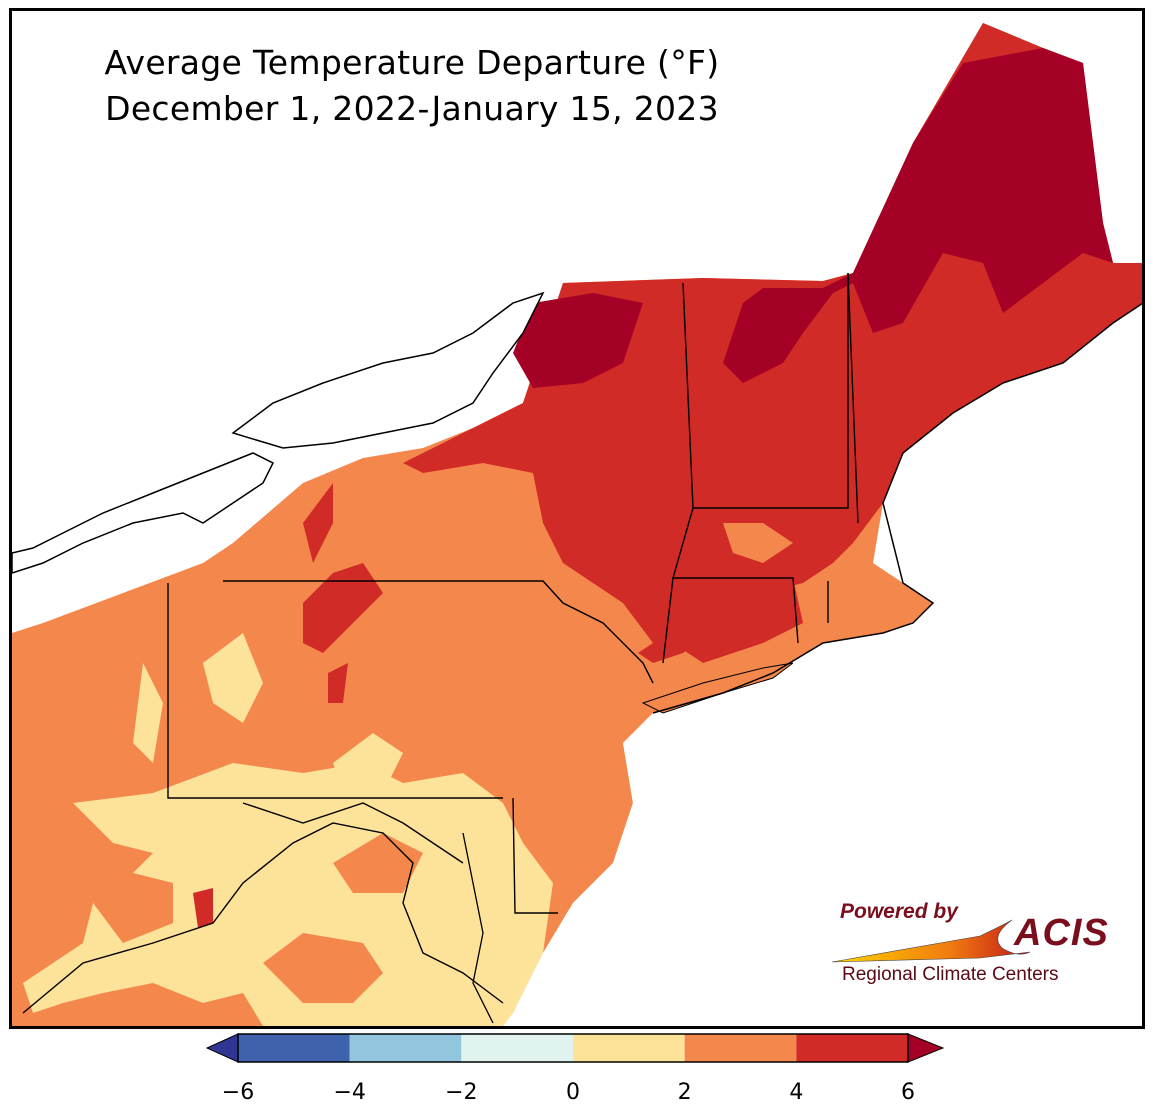 This screenshot has height=1112, width=1153. I want to click on map-title-line-1: Average Temperature Departure (°F), so click(412, 62).